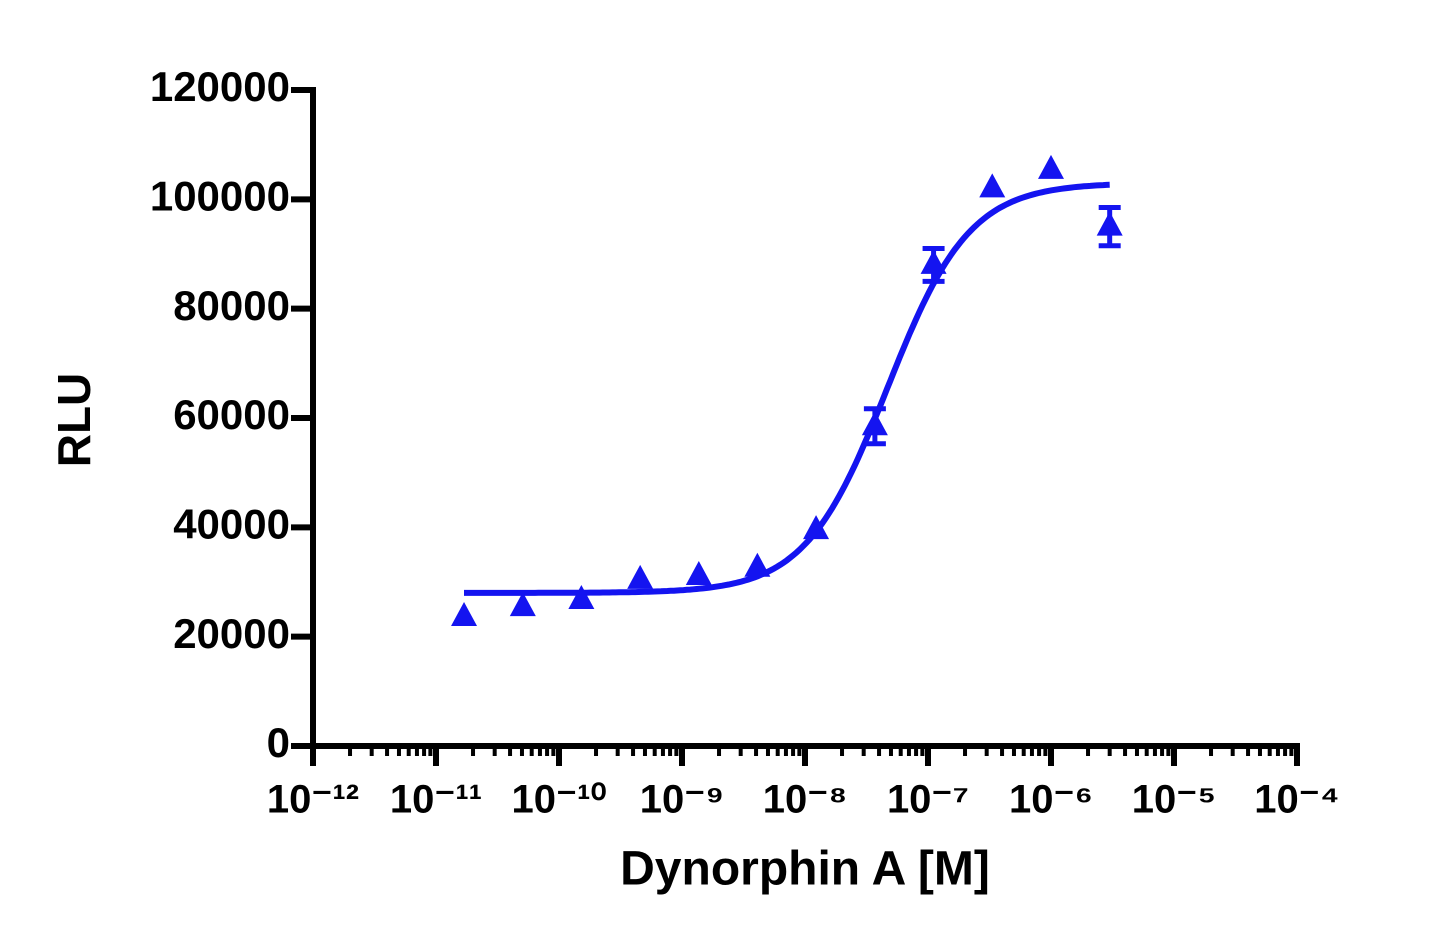  What do you see at coordinates (231, 414) in the screenshot?
I see `y-tick-label: 60000` at bounding box center [231, 414].